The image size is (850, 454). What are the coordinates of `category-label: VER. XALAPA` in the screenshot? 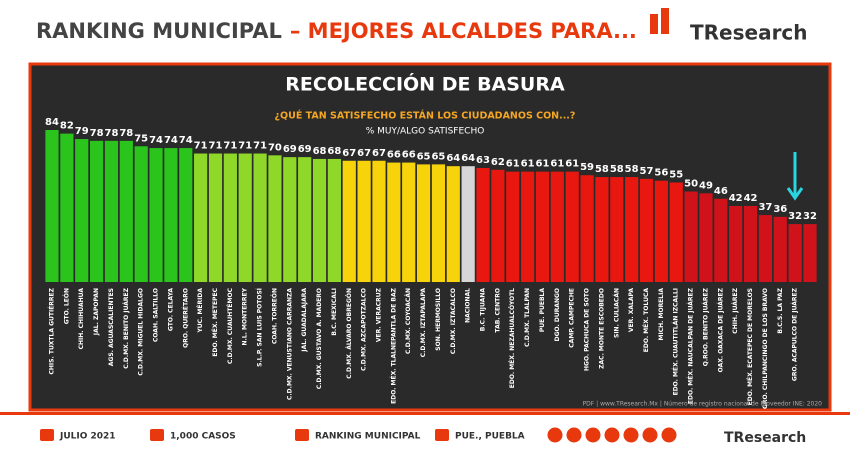 It's located at (631, 310).